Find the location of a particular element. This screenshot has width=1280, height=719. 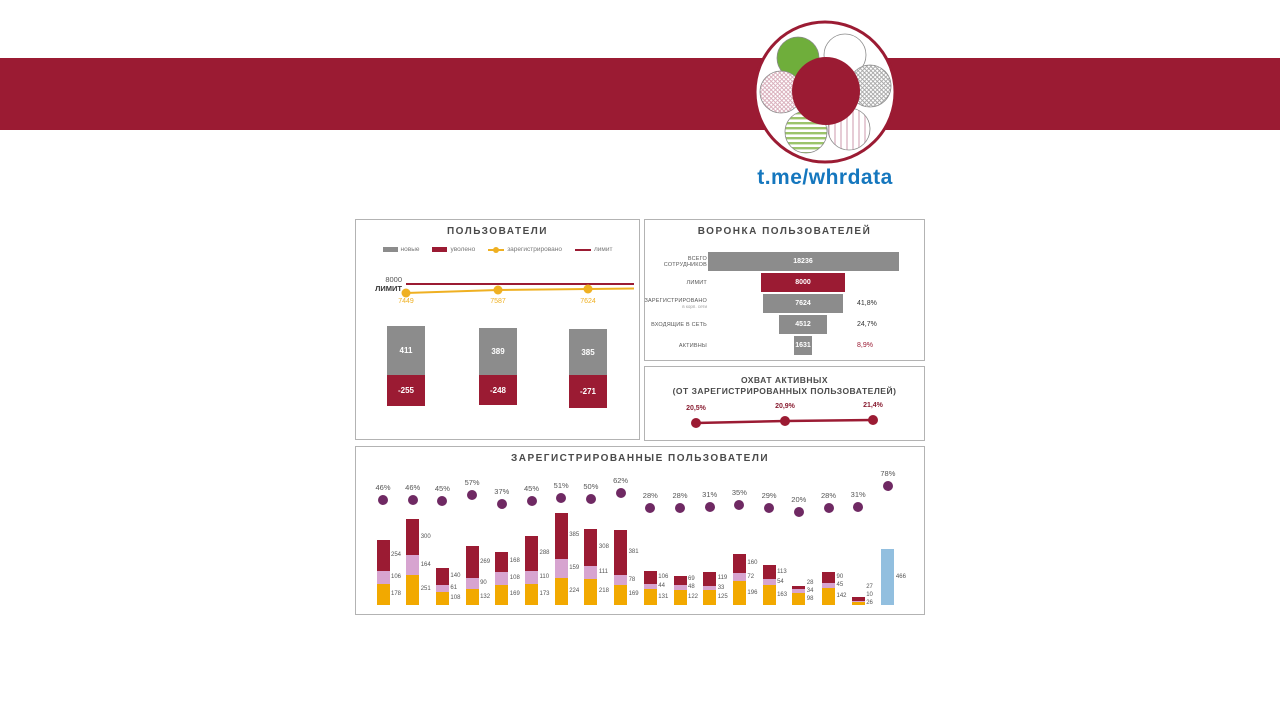

segment-value: 381 is located at coordinates (633, 552).